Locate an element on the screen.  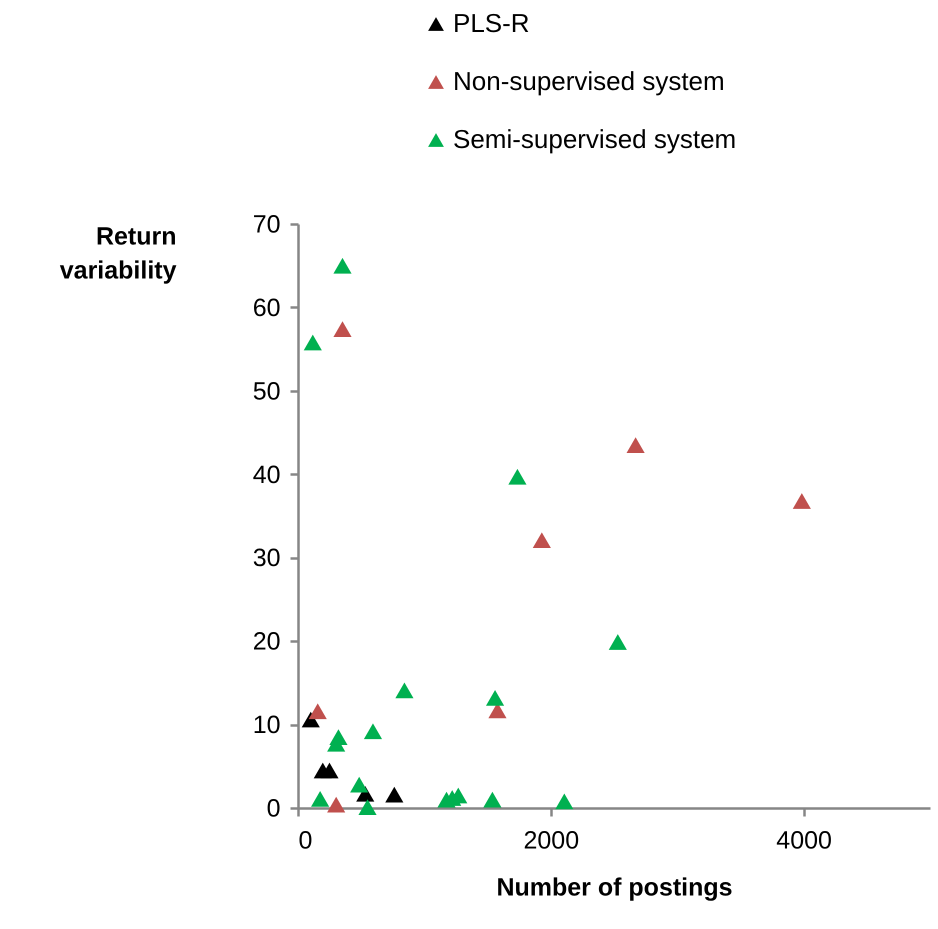
legend-label: Non-supervised system is located at coordinates (589, 81).